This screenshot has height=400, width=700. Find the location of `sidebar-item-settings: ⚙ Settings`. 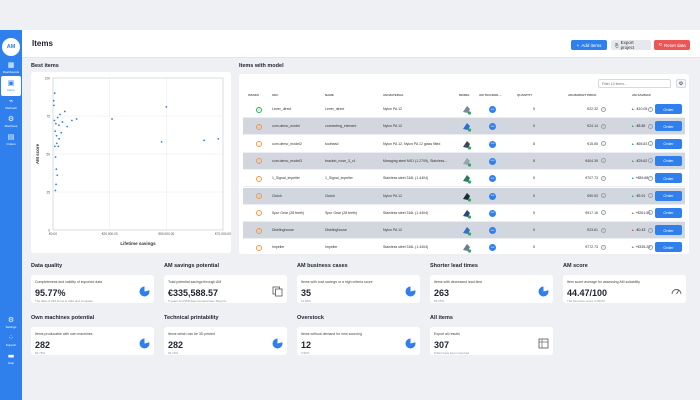

sidebar-item-settings: ⚙ Settings is located at coordinates (11, 323).